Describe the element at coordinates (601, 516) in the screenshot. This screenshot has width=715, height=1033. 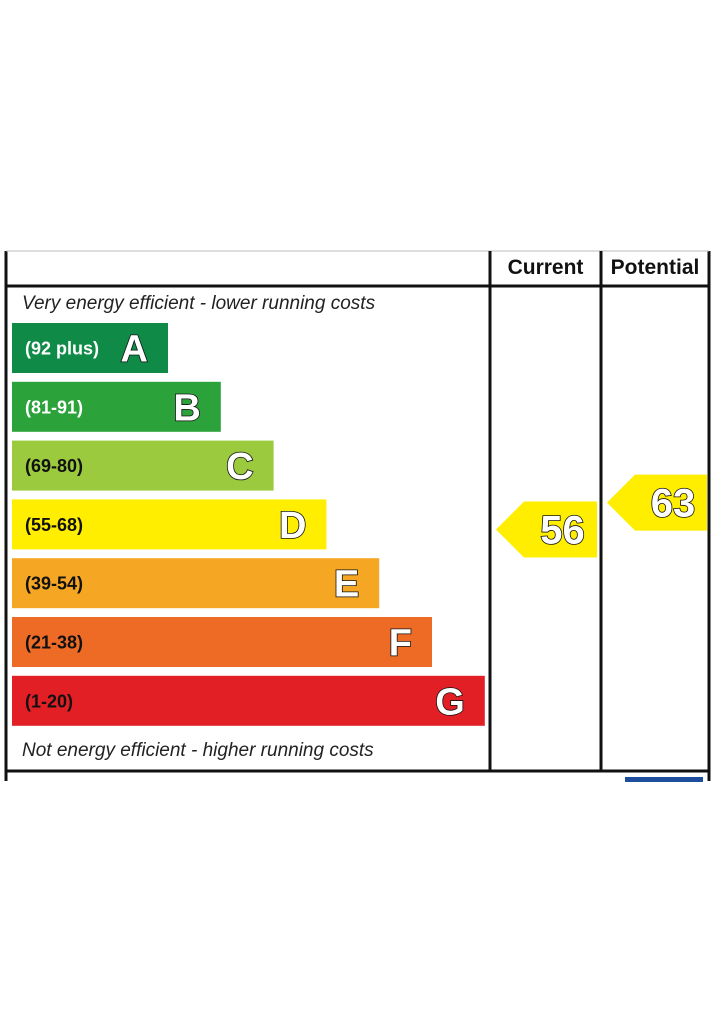
I see `rating-arrows: 56 63` at that location.